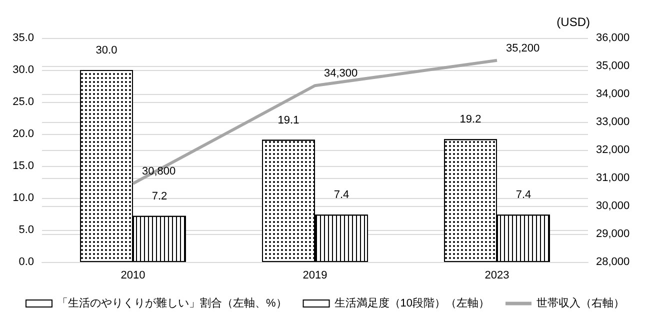 The width and height of the screenshot is (650, 320). What do you see at coordinates (613, 150) in the screenshot?
I see `y2-tick-label: 32,000` at bounding box center [613, 150].